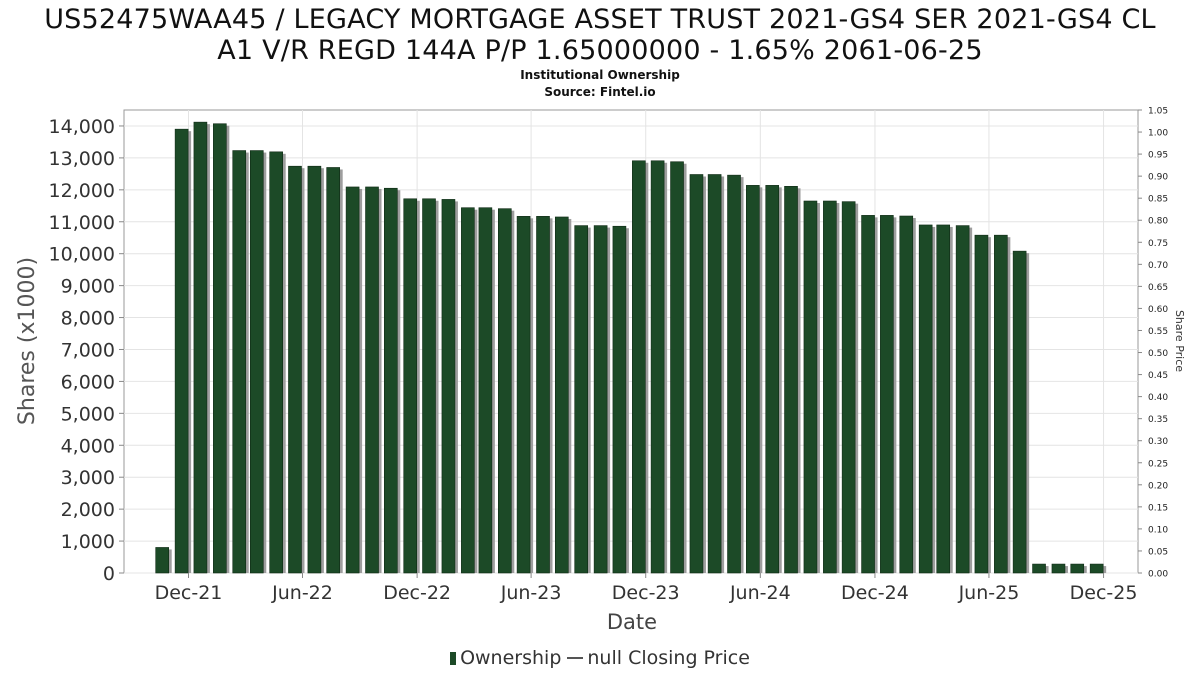 This screenshot has height=675, width=1200. I want to click on y2-tick-label: 0.55, so click(1158, 332).